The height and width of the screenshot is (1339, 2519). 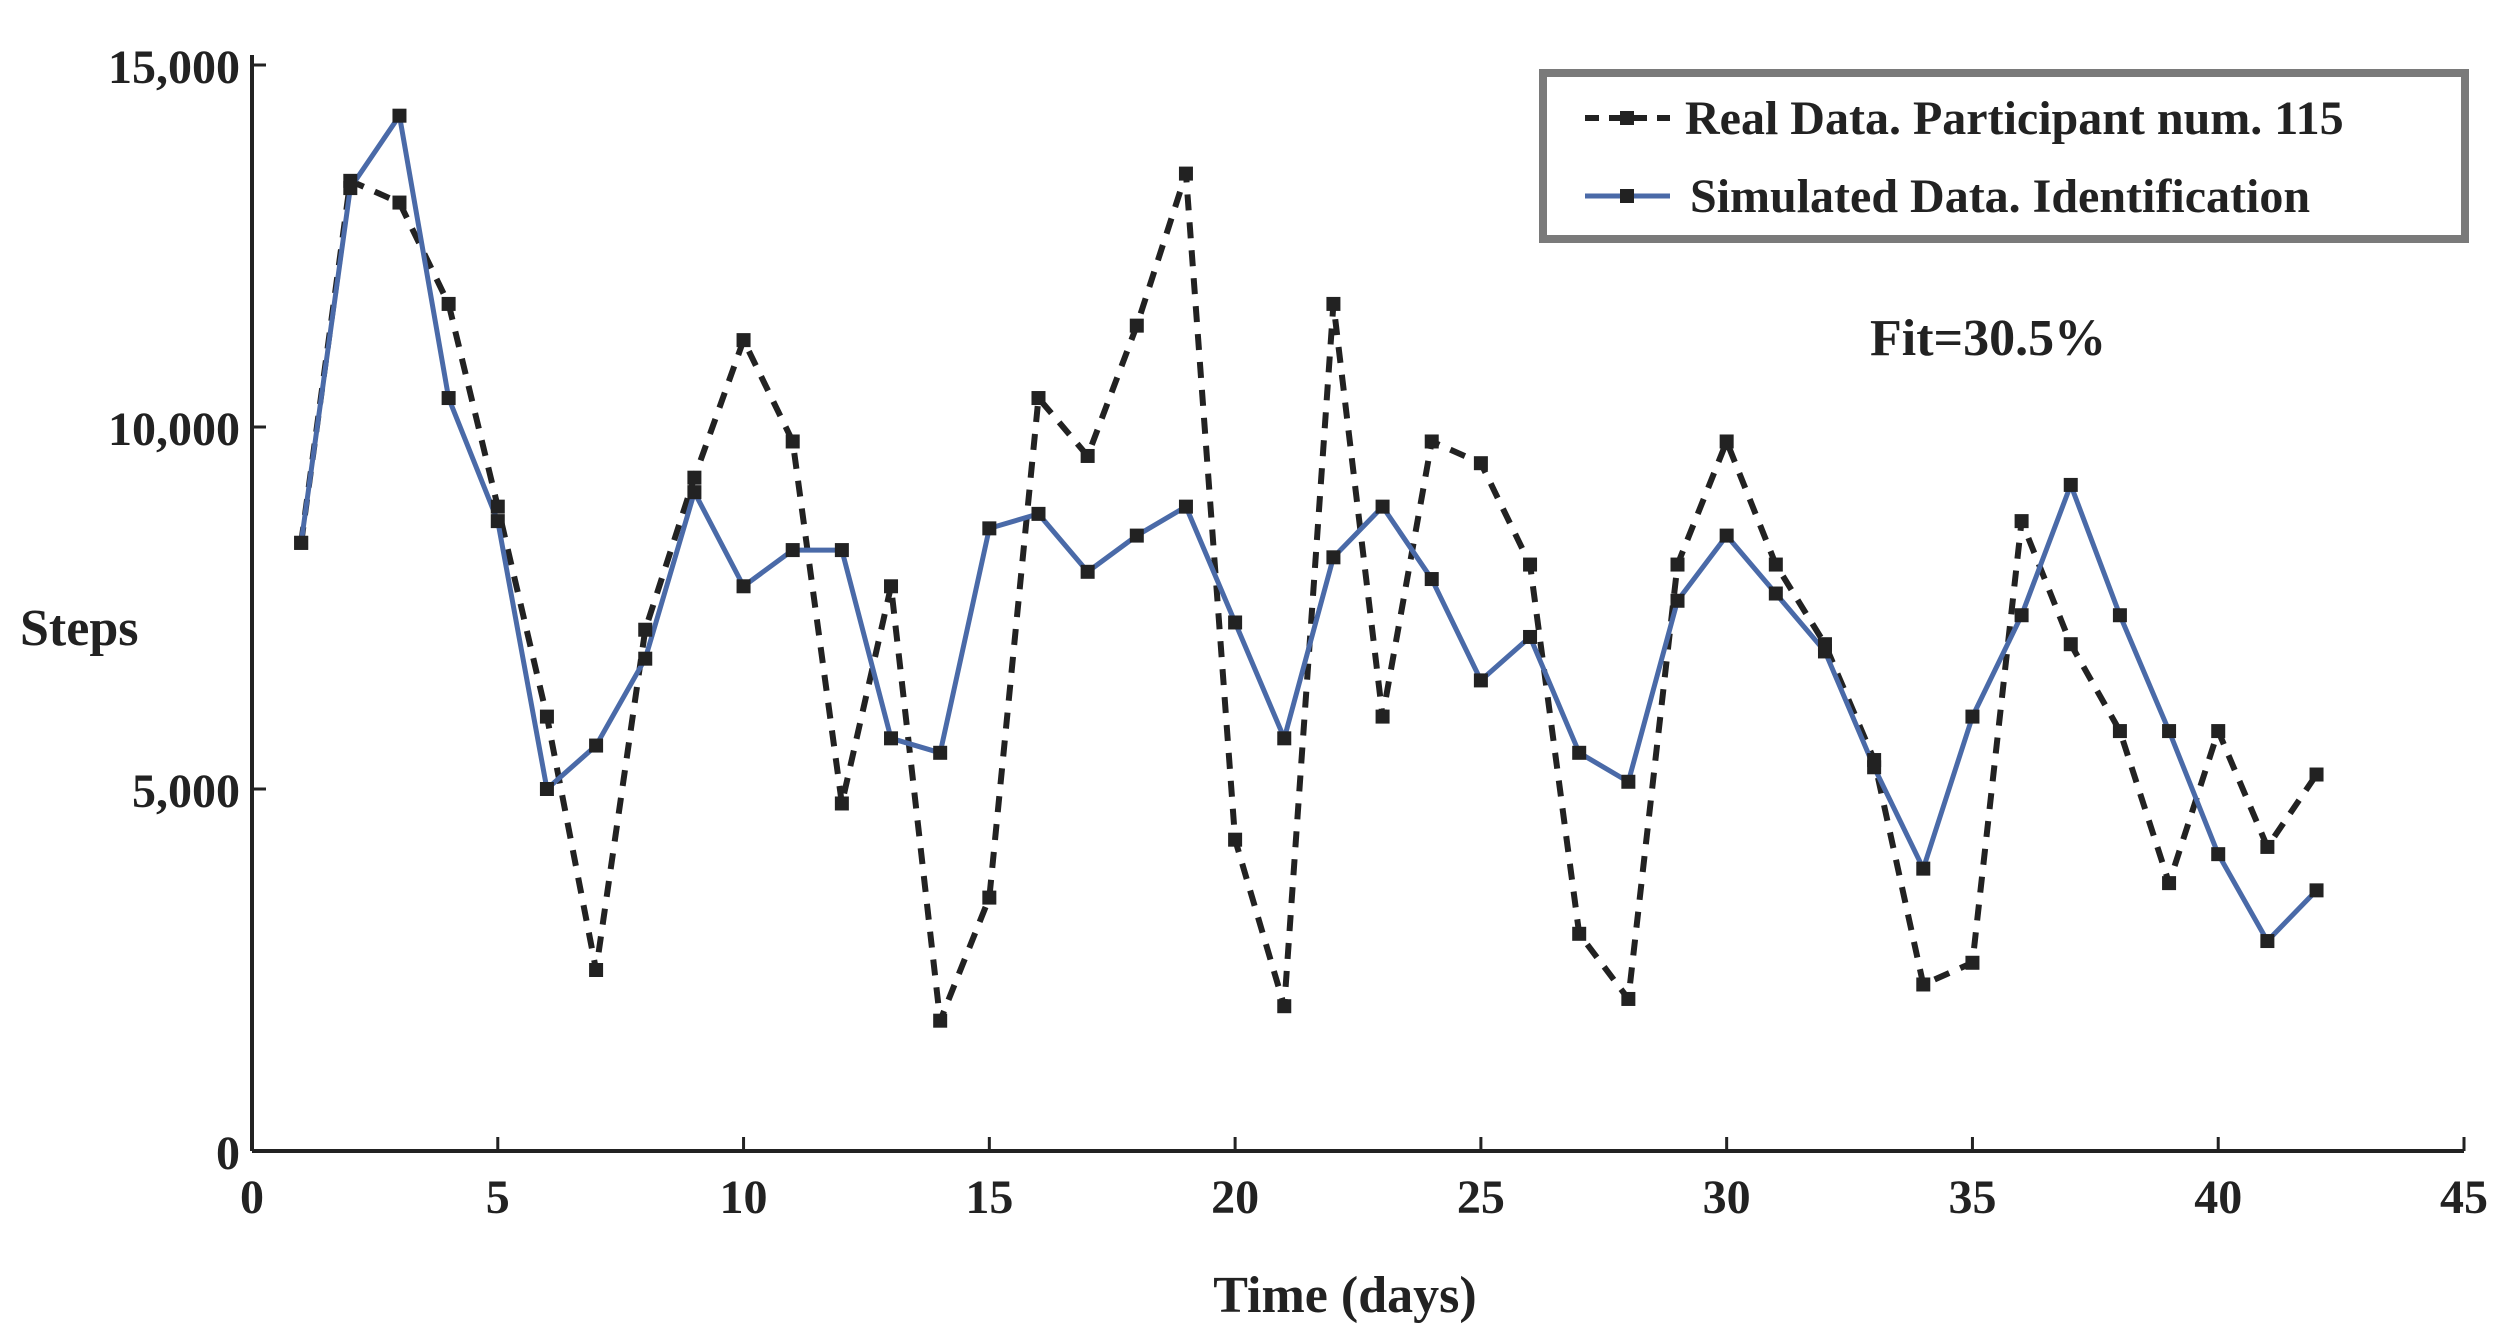 What do you see at coordinates (186, 791) in the screenshot?
I see `y-tick-label: 5,000` at bounding box center [186, 791].